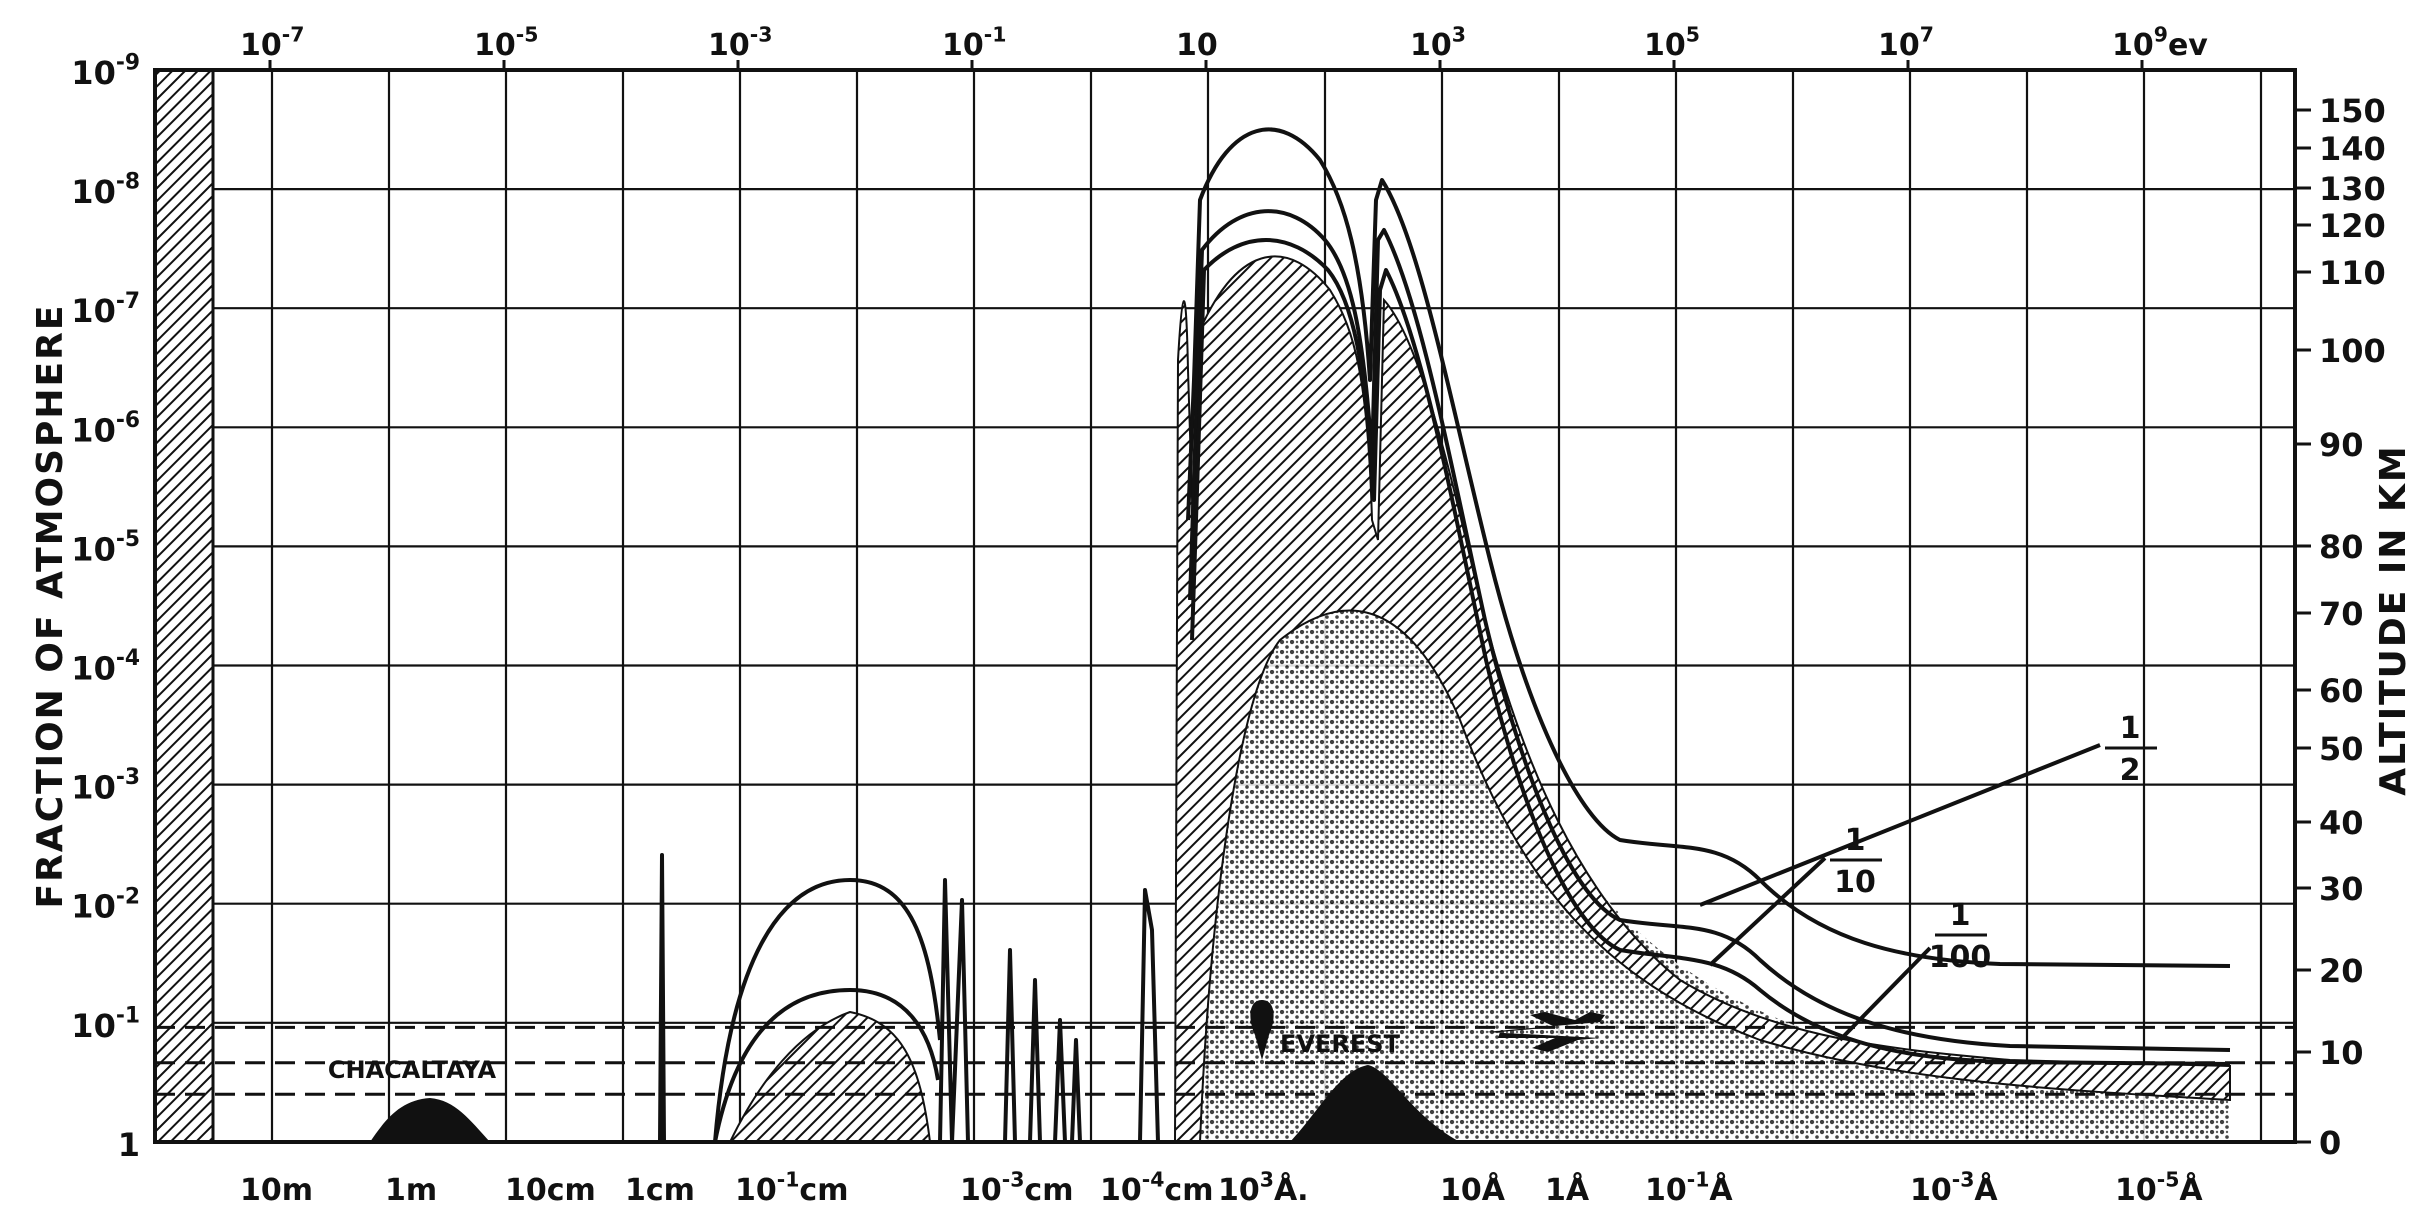 The width and height of the screenshot is (2425, 1209). Describe the element at coordinates (1473, 1189) in the screenshot. I see `x-bottom-tick-label: 10Å` at that location.